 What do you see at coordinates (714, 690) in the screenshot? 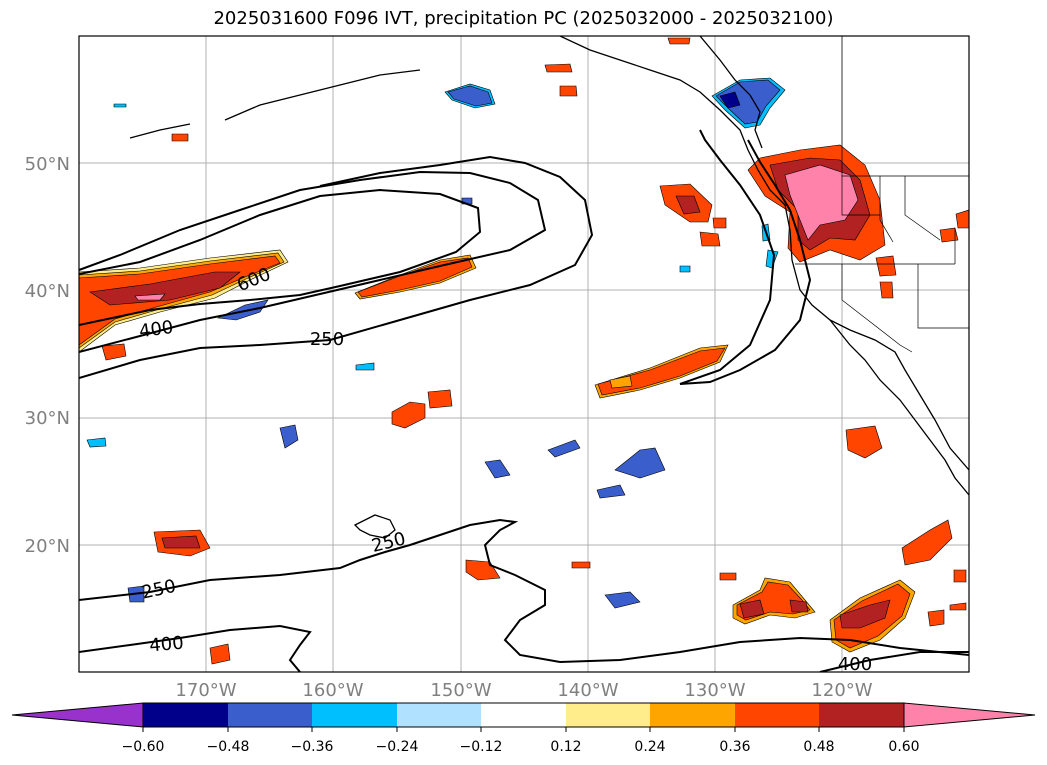
I see `lon-label-130w: 130°W` at bounding box center [714, 690].